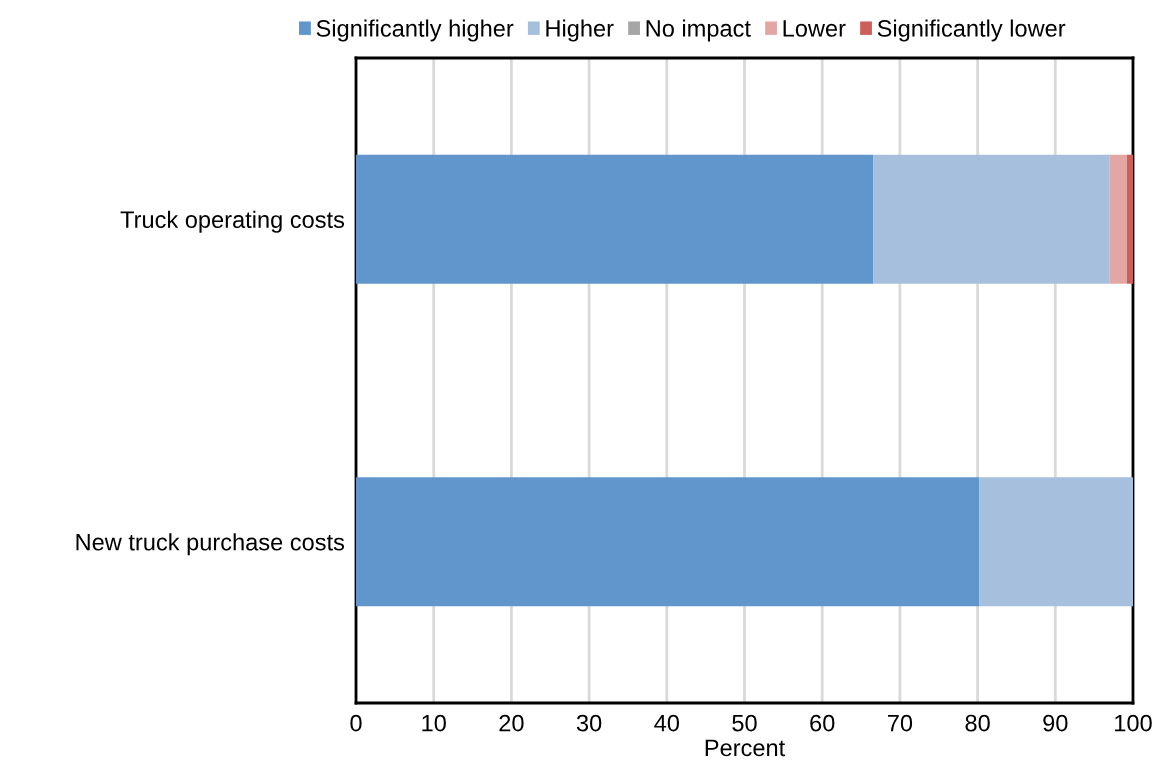  What do you see at coordinates (971, 30) in the screenshot?
I see `legend-label: Significantly lower` at bounding box center [971, 30].